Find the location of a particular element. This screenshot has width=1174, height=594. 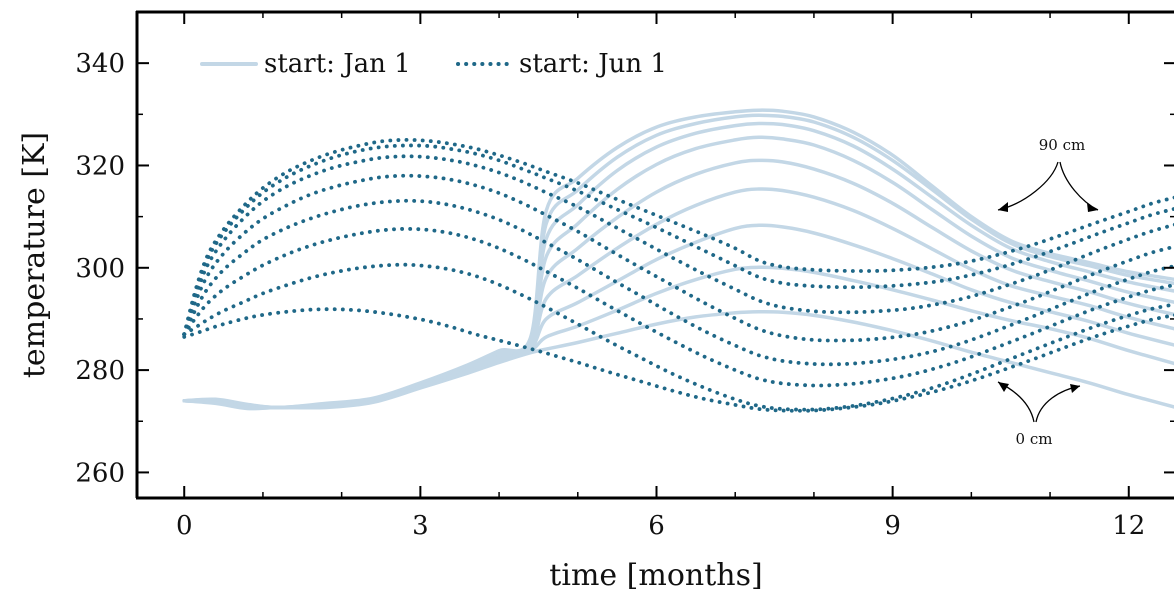

annotation-90cm-arrowhead-right is located at coordinates (1092, 207).